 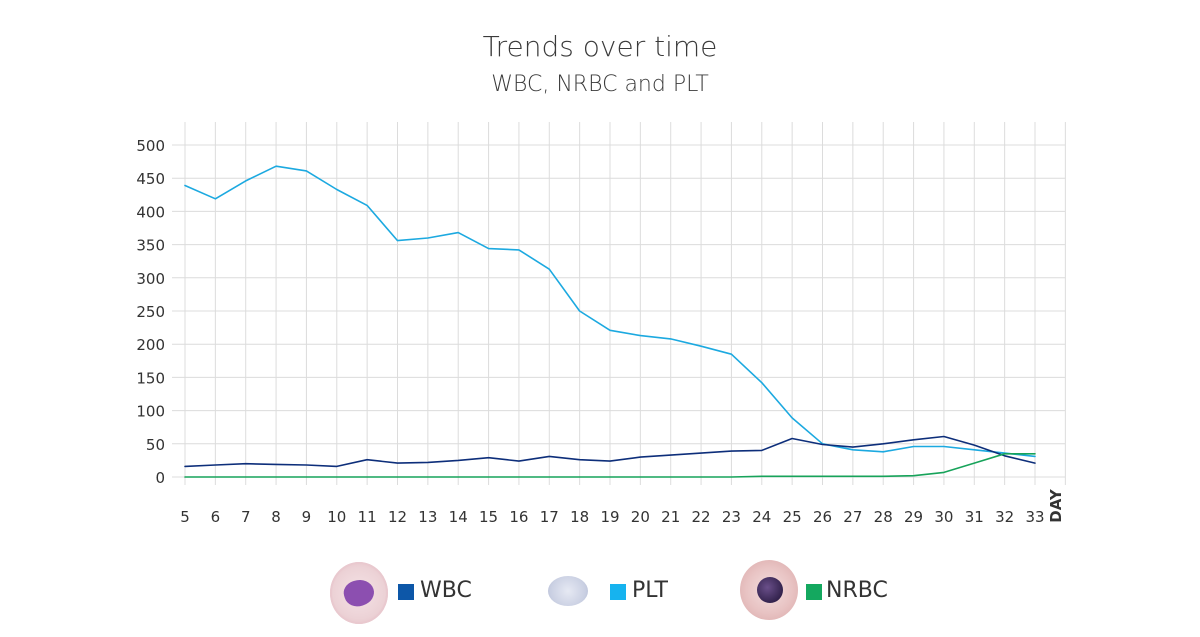 I want to click on x-tick-label: 6, so click(x=216, y=517).